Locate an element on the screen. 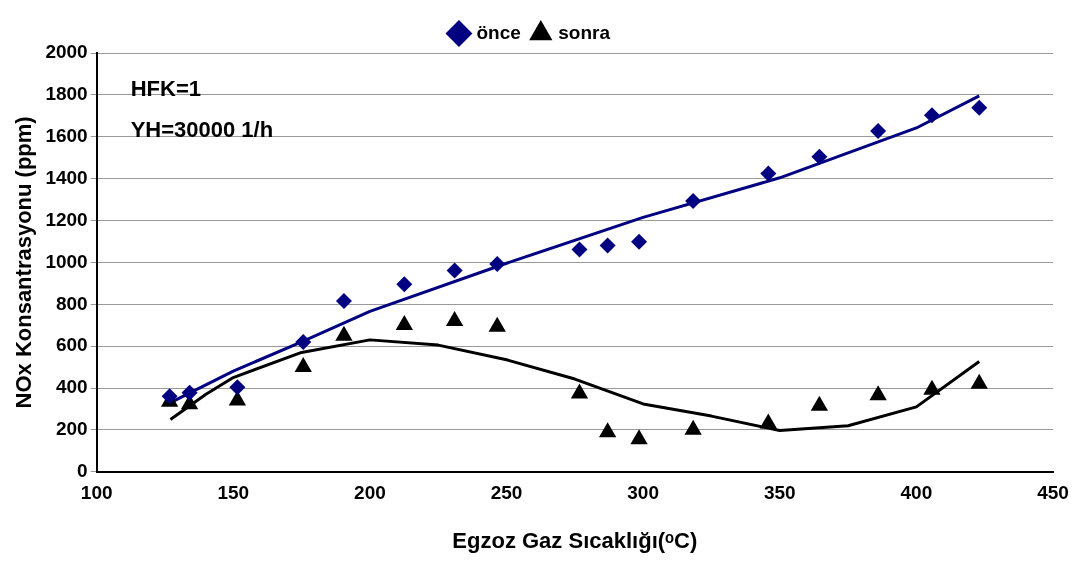 The image size is (1081, 567). legend-label: sonra is located at coordinates (584, 32).